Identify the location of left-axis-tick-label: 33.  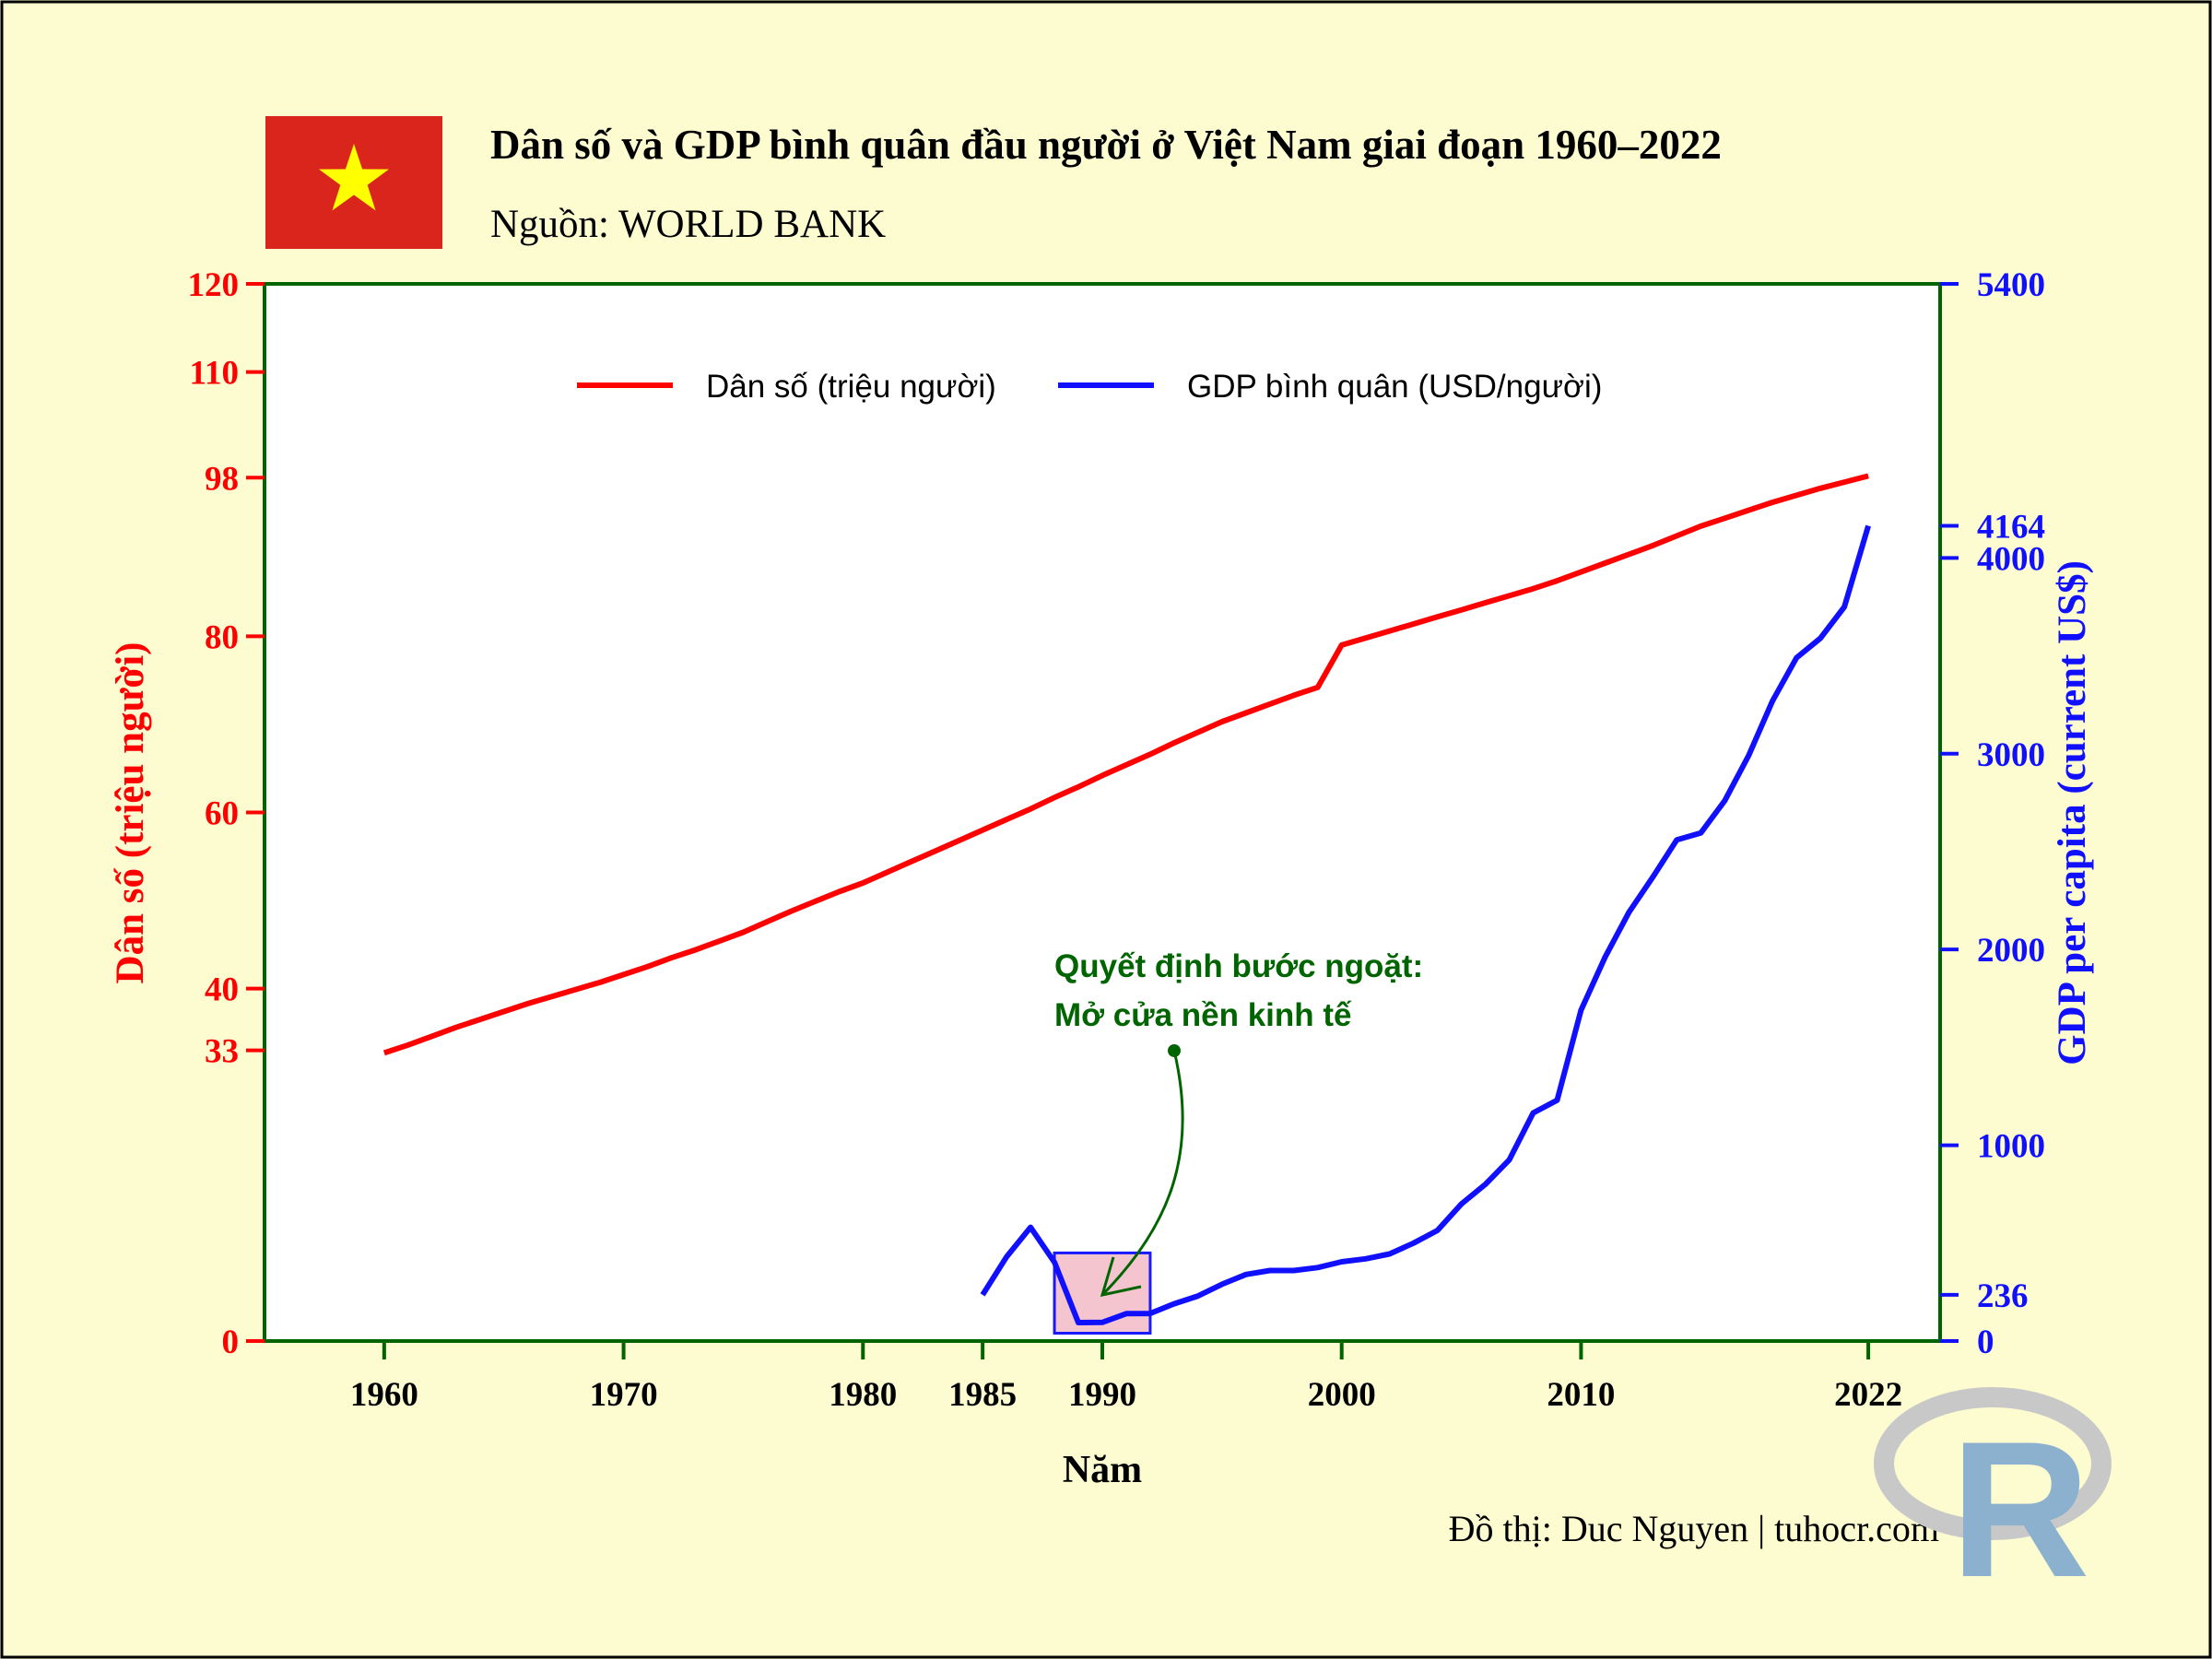
(222, 1052).